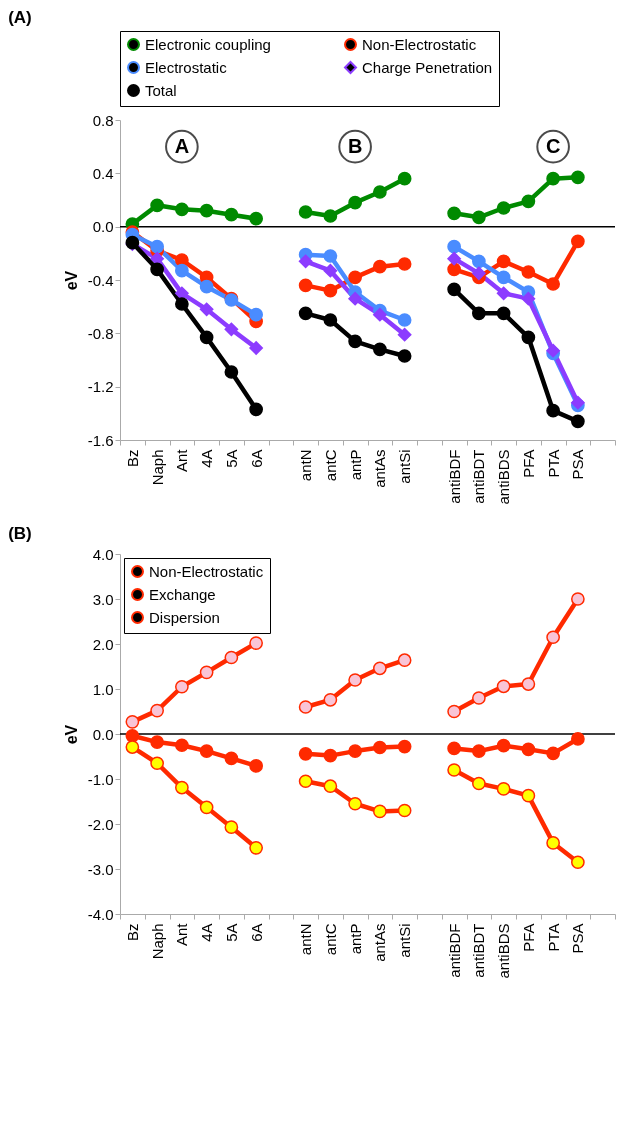  Describe the element at coordinates (103, 554) in the screenshot. I see `y-tick-label: 4.0` at that location.